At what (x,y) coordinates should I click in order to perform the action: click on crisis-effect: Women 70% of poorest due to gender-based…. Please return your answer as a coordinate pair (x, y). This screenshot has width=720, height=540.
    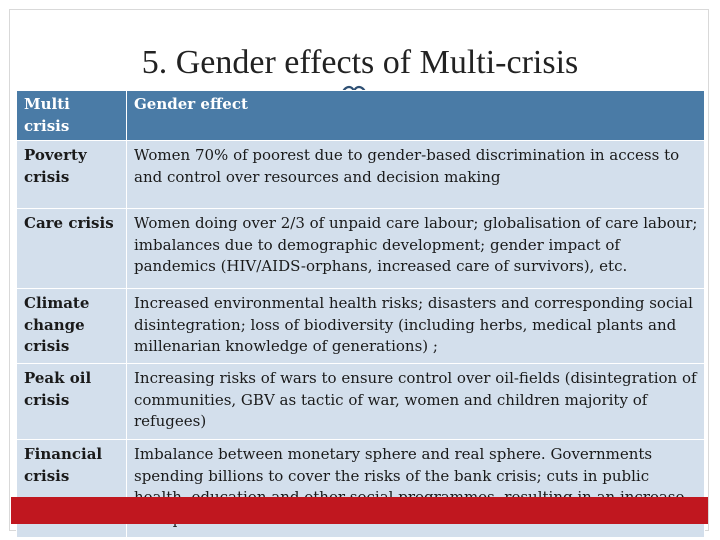
    Looking at the image, I should click on (415, 174).